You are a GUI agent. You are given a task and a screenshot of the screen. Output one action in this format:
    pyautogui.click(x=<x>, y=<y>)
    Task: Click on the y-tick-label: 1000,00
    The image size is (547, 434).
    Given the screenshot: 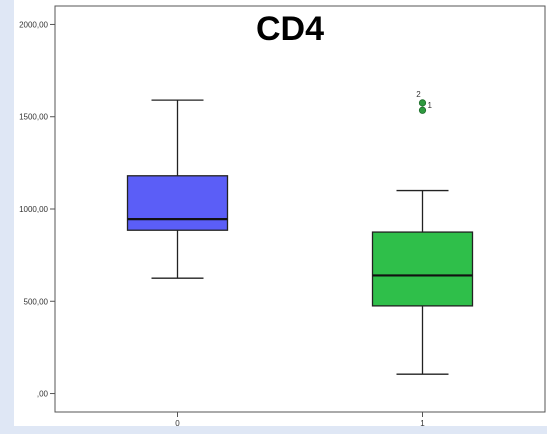 What is the action you would take?
    pyautogui.click(x=33, y=209)
    